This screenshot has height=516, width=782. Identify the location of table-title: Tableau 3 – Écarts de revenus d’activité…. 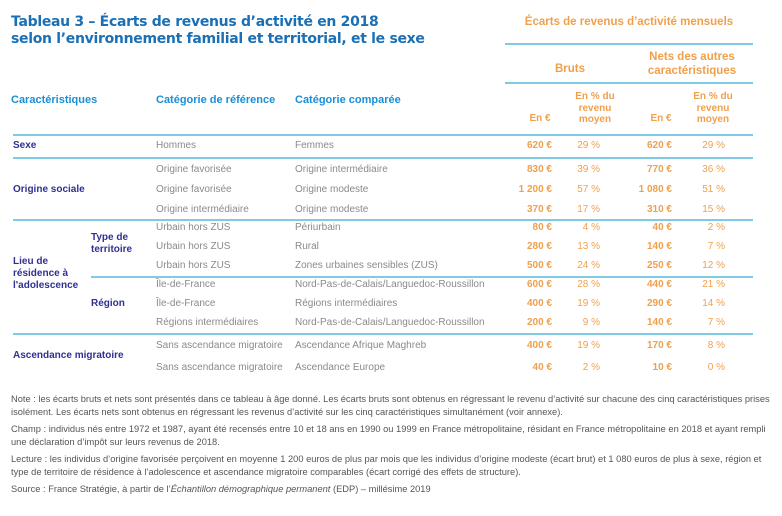
(218, 31).